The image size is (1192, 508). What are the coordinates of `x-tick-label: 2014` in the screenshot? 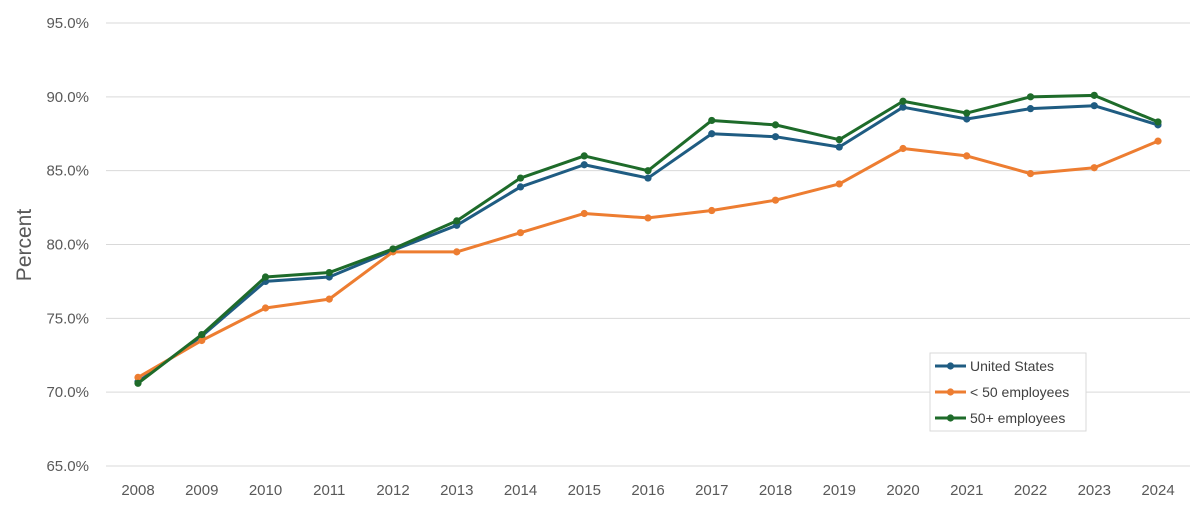 It's located at (520, 490).